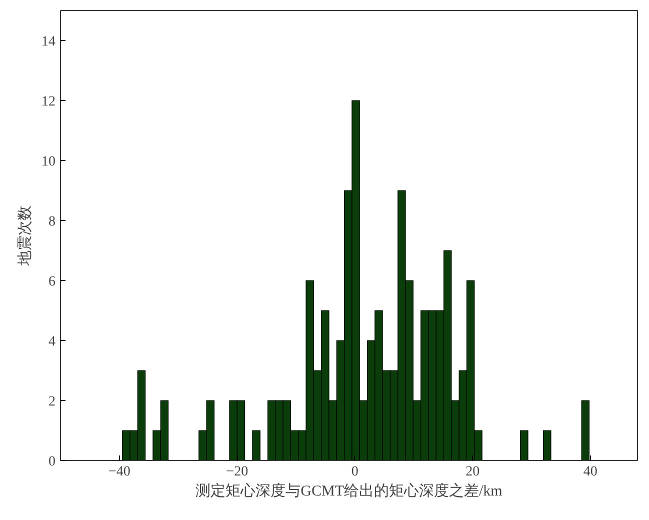 The width and height of the screenshot is (649, 520). What do you see at coordinates (52, 342) in the screenshot?
I see `y-tick-label: 4` at bounding box center [52, 342].